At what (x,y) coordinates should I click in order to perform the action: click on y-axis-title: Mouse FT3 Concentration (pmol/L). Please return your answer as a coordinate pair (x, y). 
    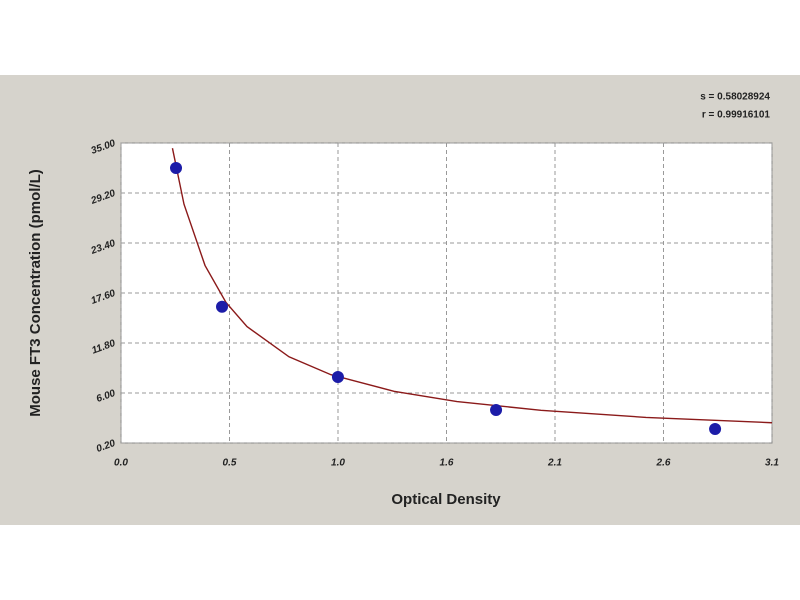
    Looking at the image, I should click on (35, 293).